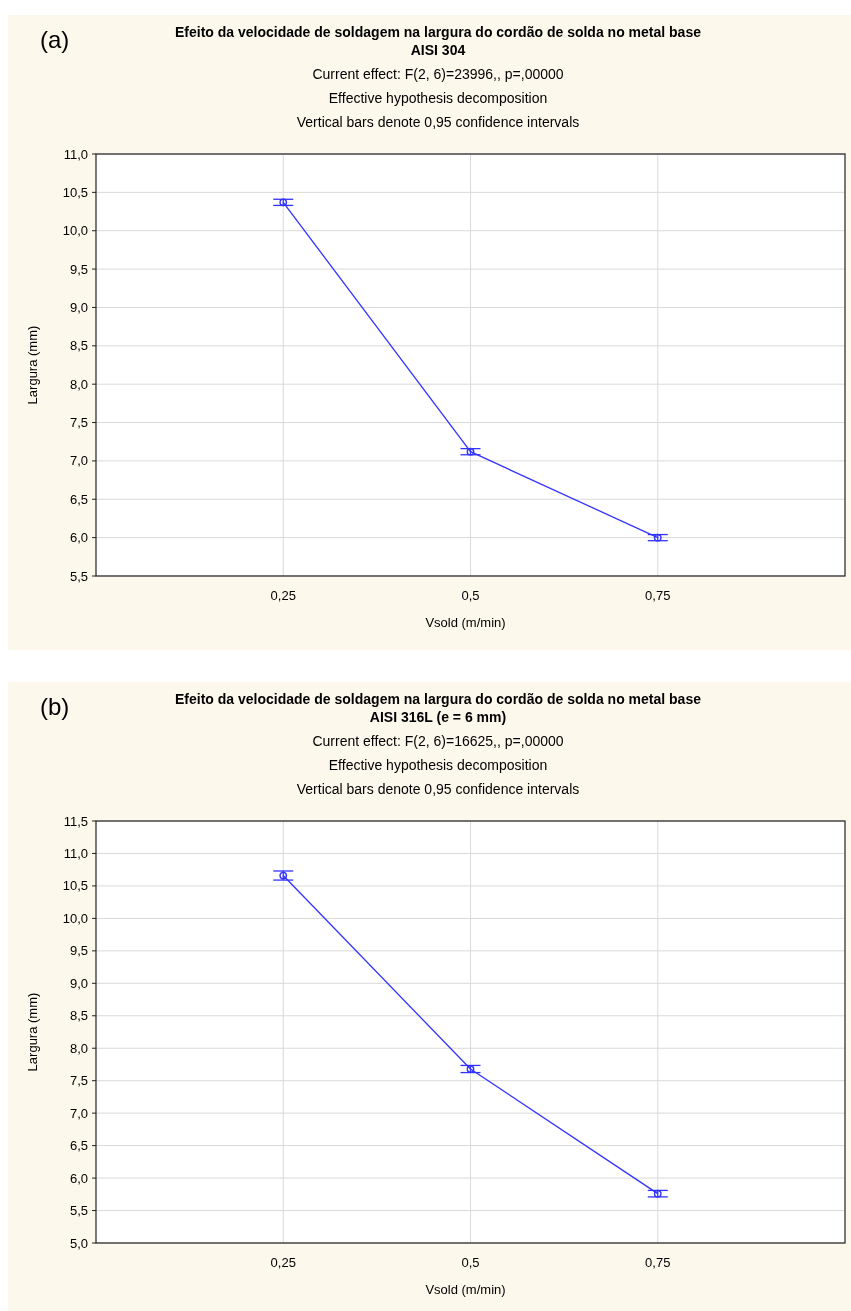 The image size is (851, 1311). What do you see at coordinates (75, 821) in the screenshot?
I see `y-tick-label: 11,5` at bounding box center [75, 821].